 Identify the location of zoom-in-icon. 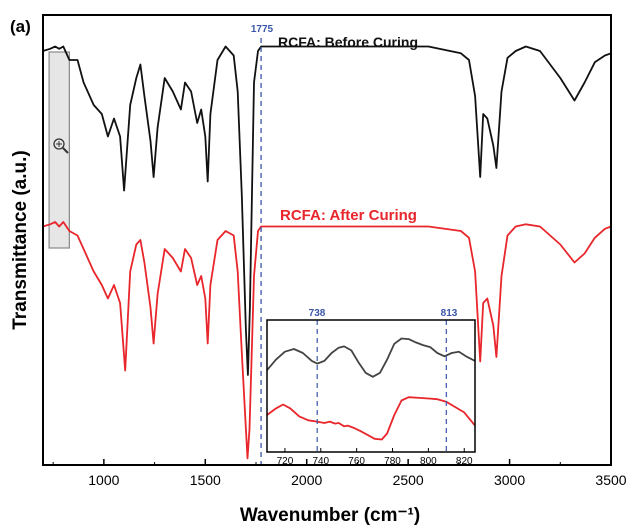
(61, 146).